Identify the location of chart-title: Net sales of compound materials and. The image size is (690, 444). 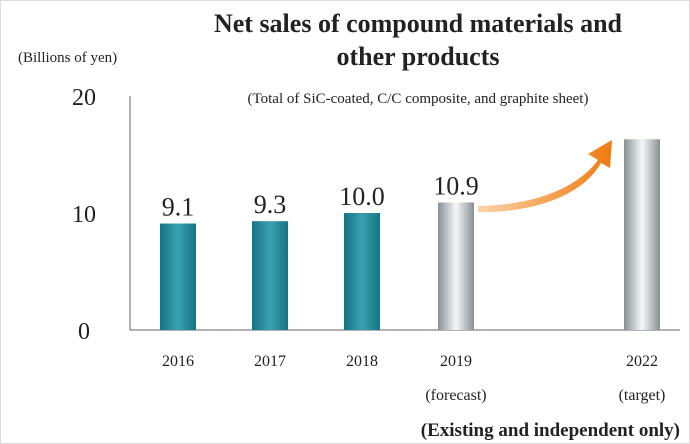
(418, 23).